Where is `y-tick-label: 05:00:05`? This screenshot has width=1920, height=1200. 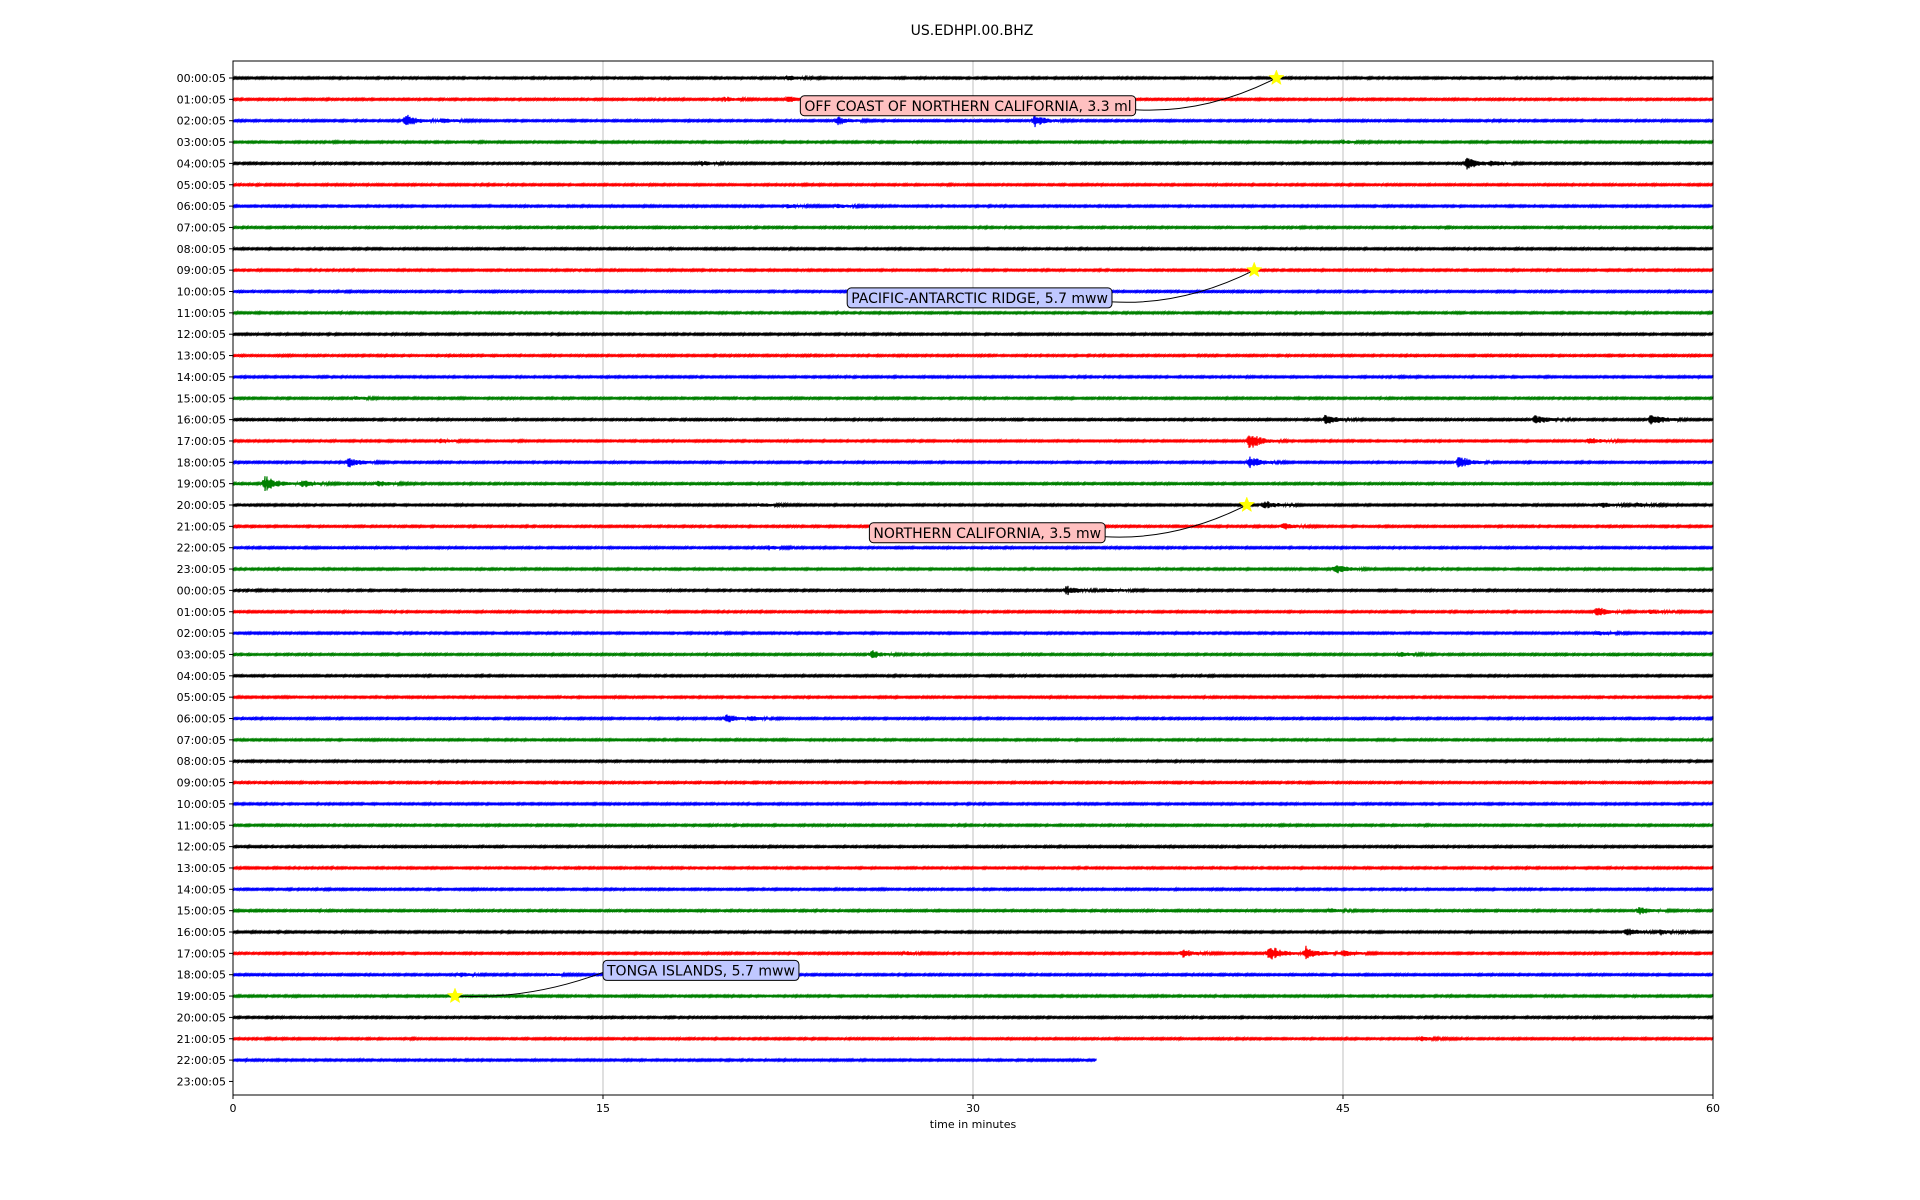
y-tick-label: 05:00:05 is located at coordinates (201, 697).